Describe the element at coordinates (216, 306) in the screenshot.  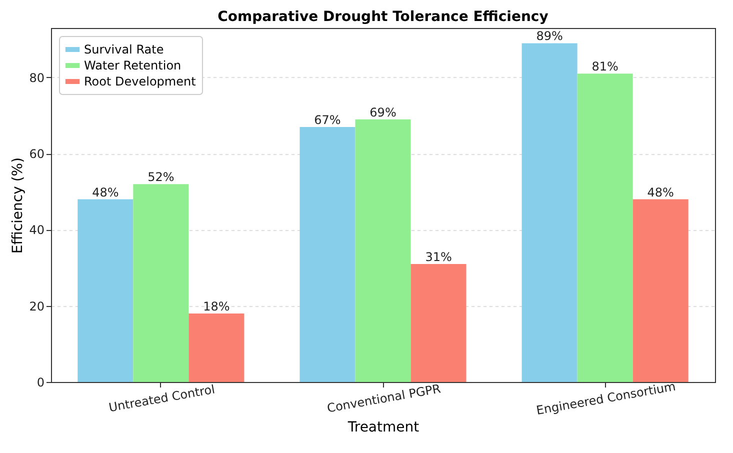
I see `data-label: 18%` at that location.